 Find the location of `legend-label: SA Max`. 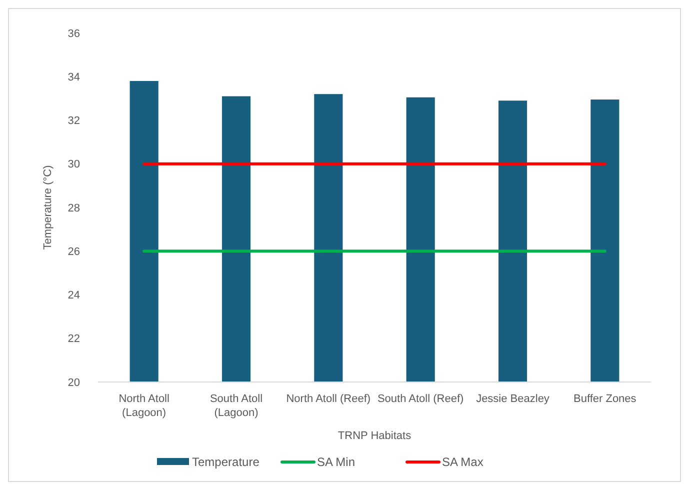

legend-label: SA Max is located at coordinates (463, 462).